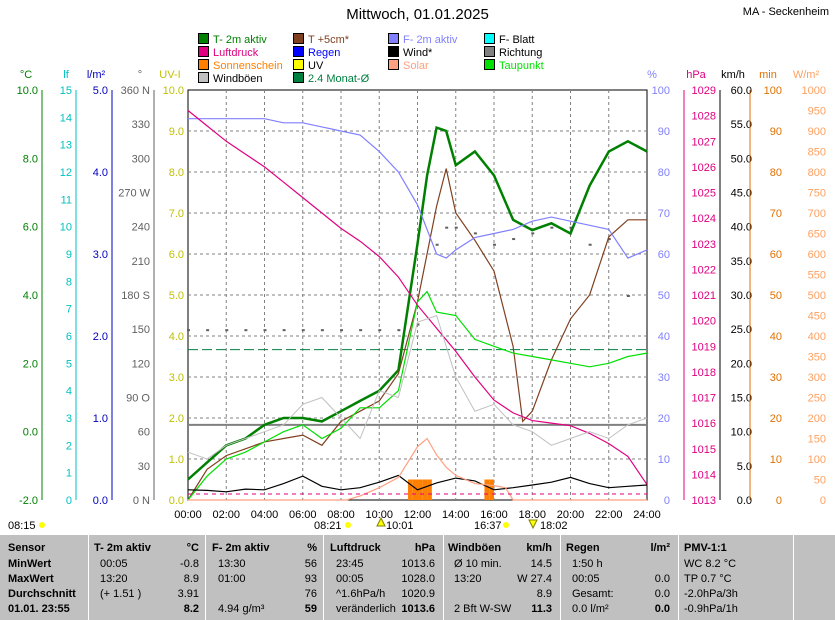  Describe the element at coordinates (817, 255) in the screenshot. I see `axis-tick-solar: 600` at that location.